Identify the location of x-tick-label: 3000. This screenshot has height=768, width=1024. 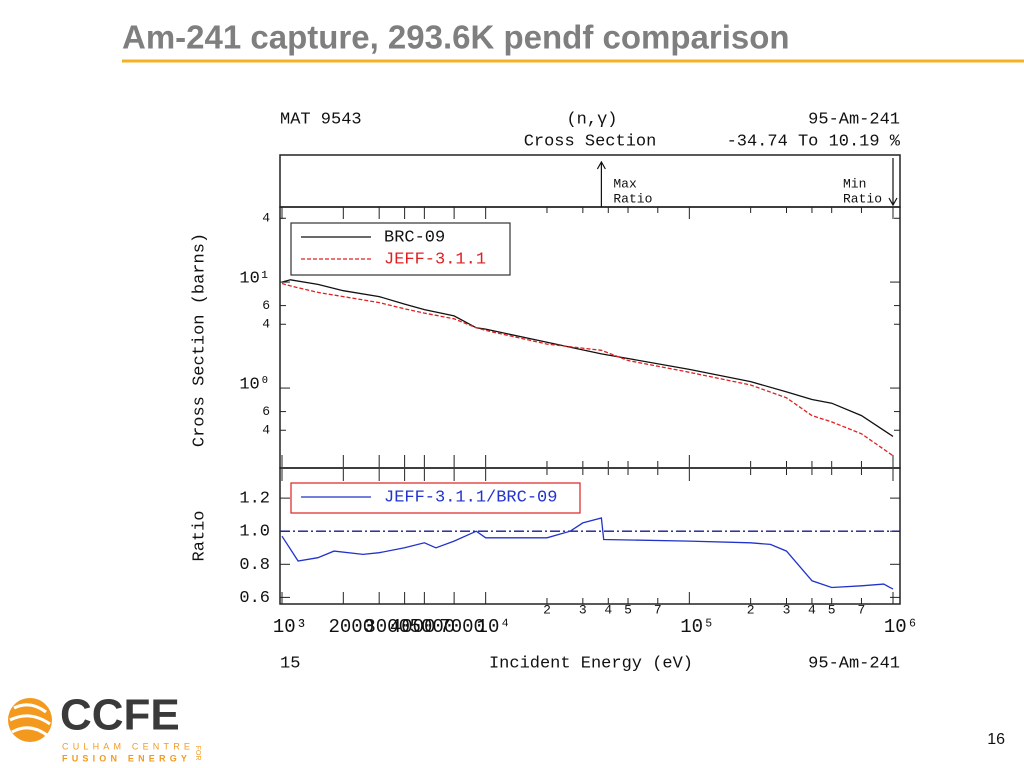
(387, 627).